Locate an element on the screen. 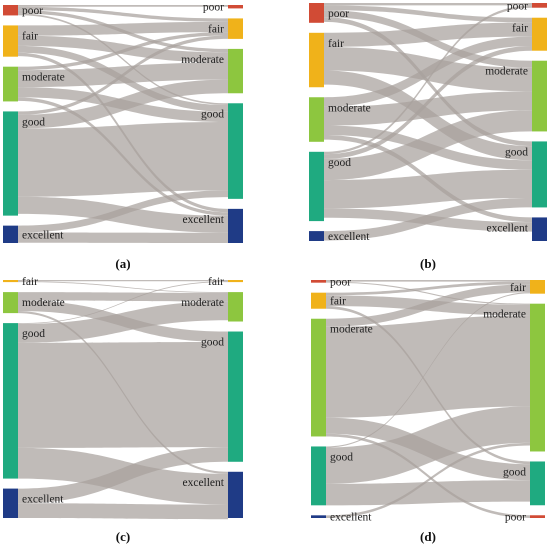 This screenshot has width=550, height=550. flow-moderate-to-fair is located at coordinates (428, 71).